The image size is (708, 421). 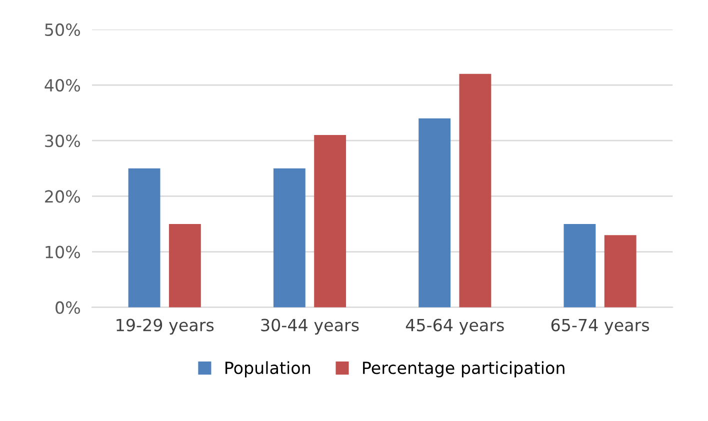 What do you see at coordinates (463, 369) in the screenshot?
I see `legend-label: Percentage participation` at bounding box center [463, 369].